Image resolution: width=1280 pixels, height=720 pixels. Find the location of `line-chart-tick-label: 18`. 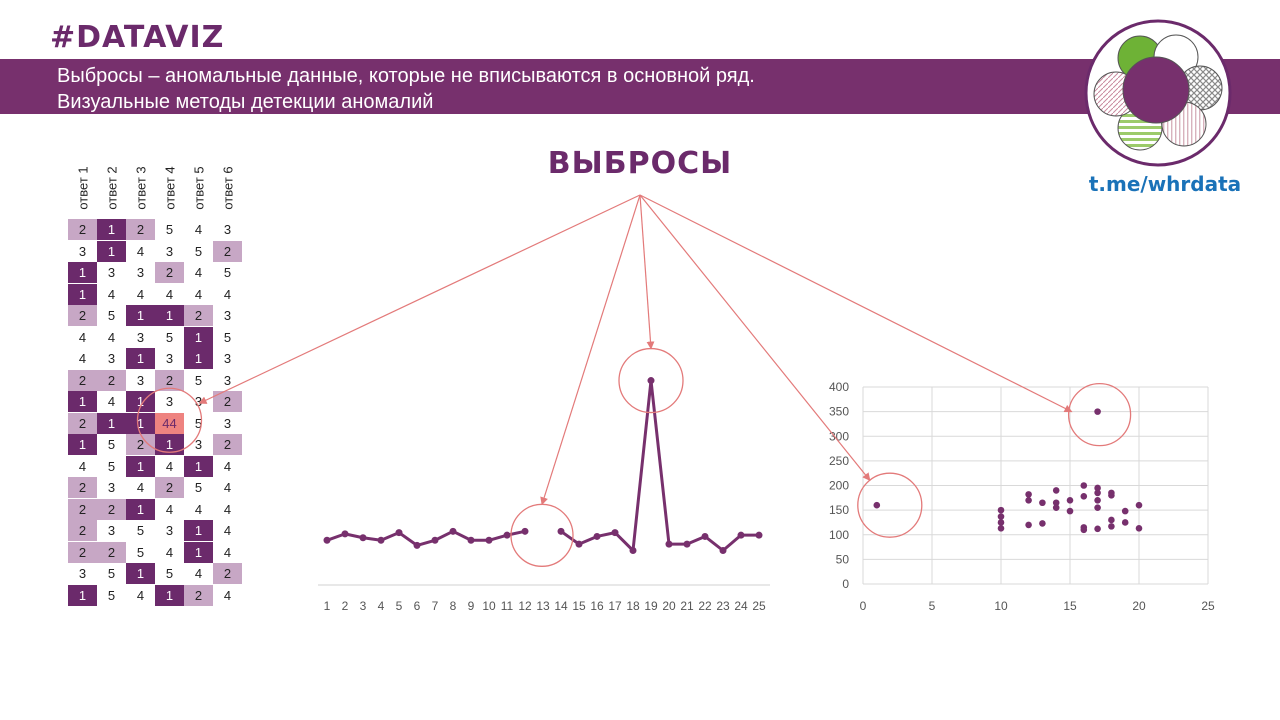

line-chart-tick-label: 18 is located at coordinates (633, 606).